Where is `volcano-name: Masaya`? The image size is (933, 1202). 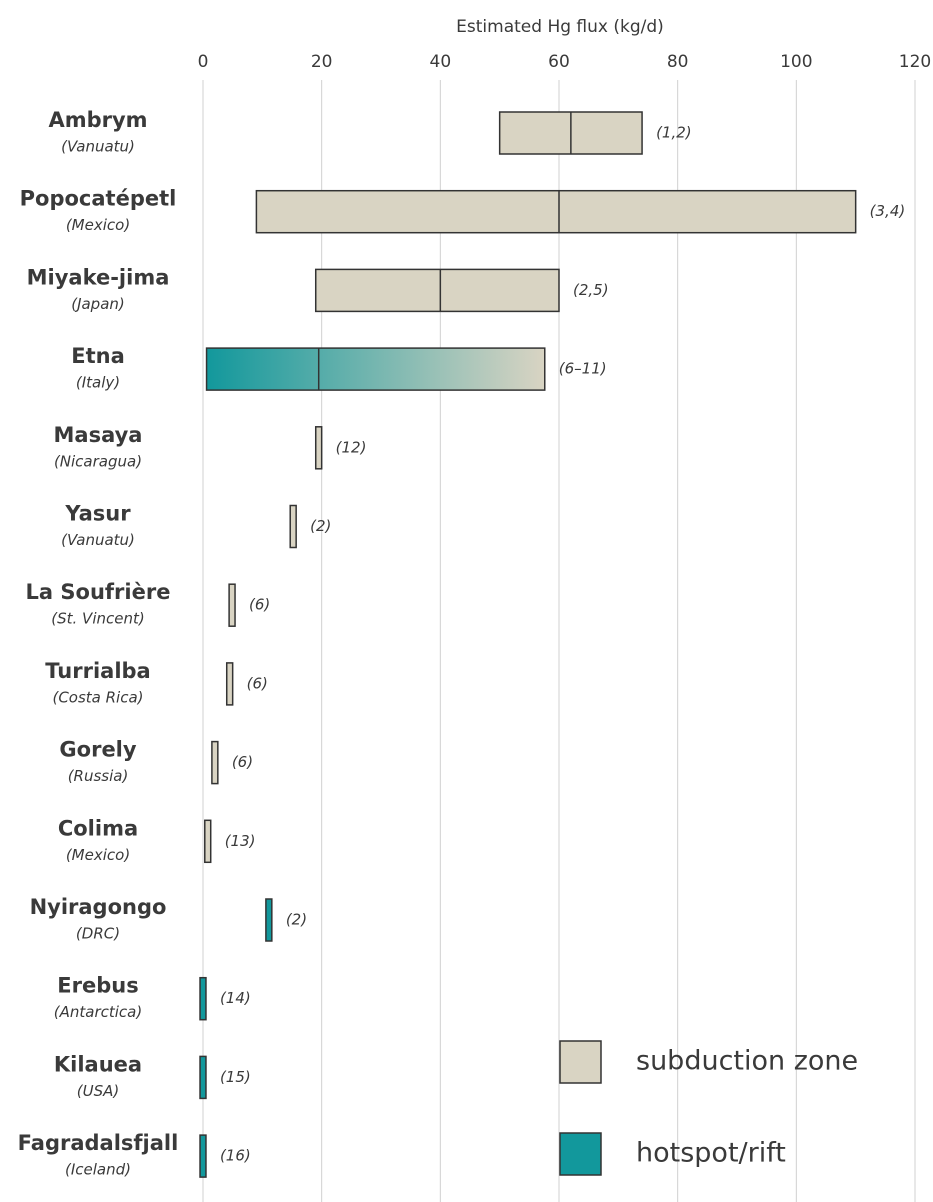 volcano-name: Masaya is located at coordinates (98, 435).